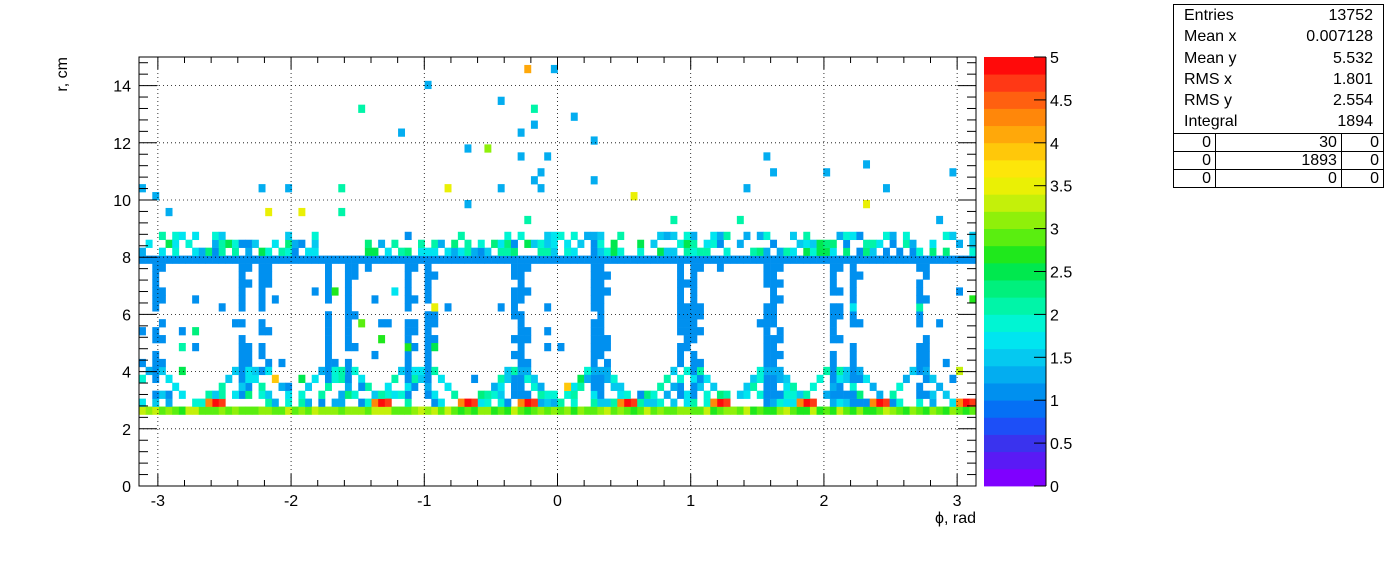 The image size is (1396, 572). Describe the element at coordinates (1278, 36) in the screenshot. I see `stats-row: Mean x 0.007128` at that location.